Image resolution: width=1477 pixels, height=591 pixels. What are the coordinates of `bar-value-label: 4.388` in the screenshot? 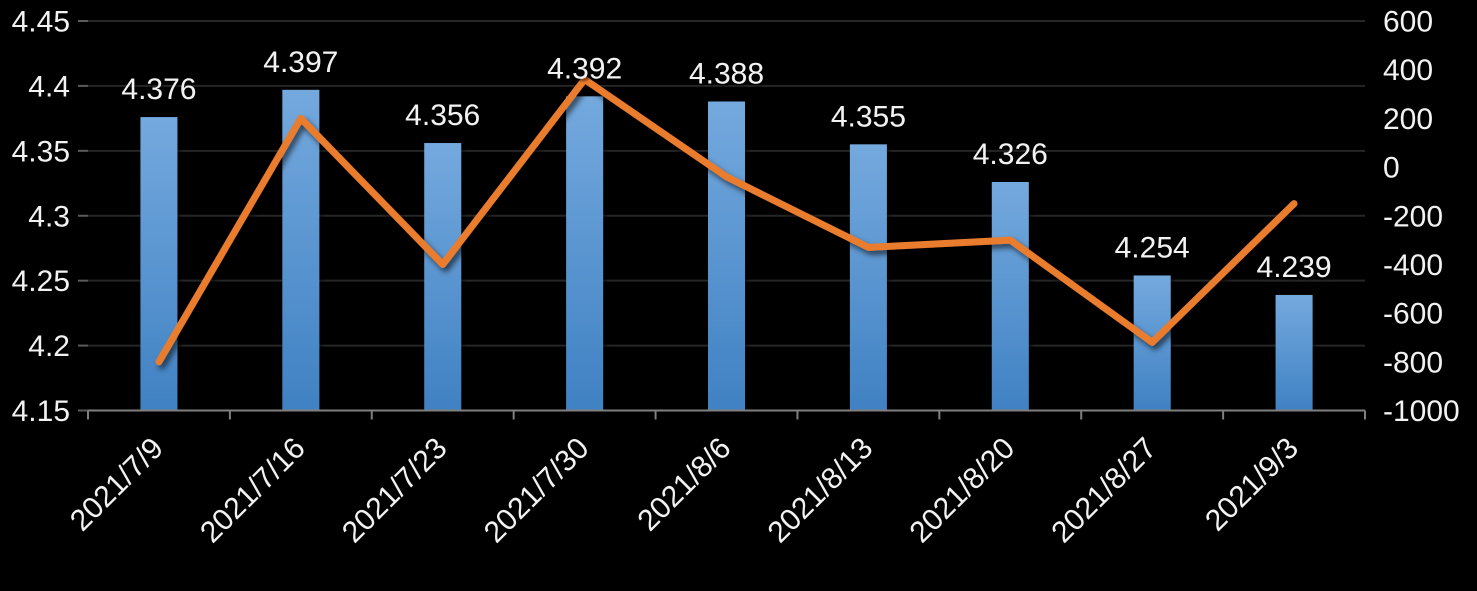 It's located at (726, 73).